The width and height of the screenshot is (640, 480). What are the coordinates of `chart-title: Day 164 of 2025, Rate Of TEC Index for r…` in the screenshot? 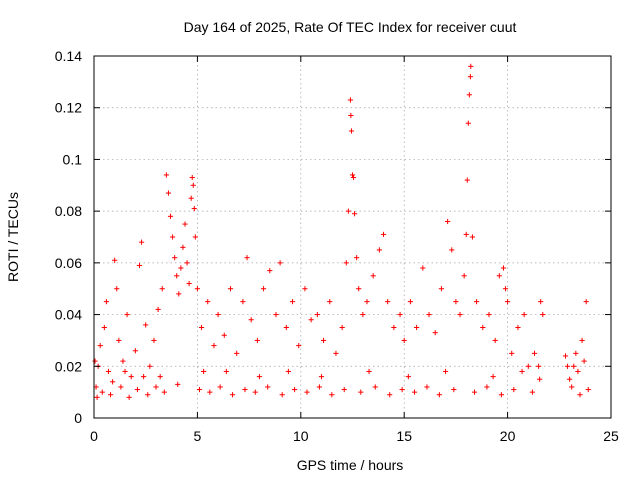 It's located at (350, 27).